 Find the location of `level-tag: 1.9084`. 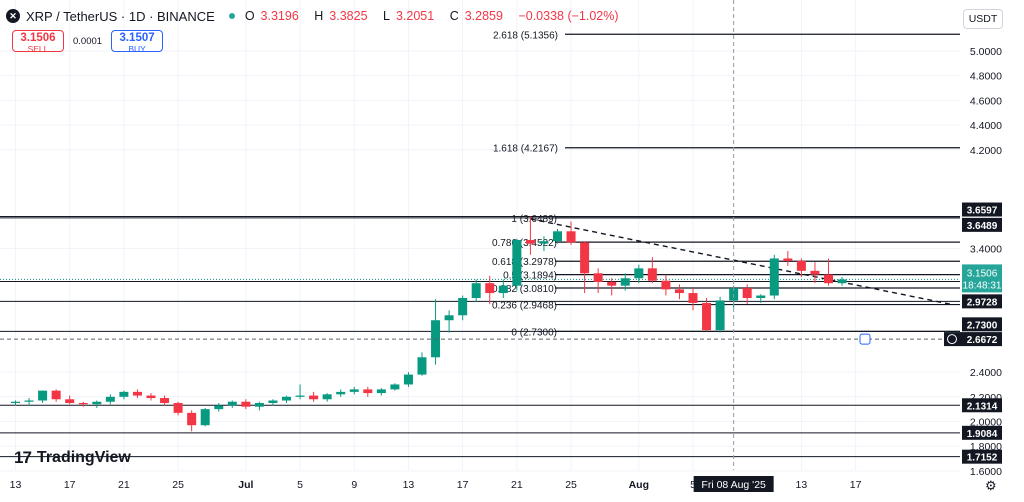

level-tag: 1.9084 is located at coordinates (982, 432).